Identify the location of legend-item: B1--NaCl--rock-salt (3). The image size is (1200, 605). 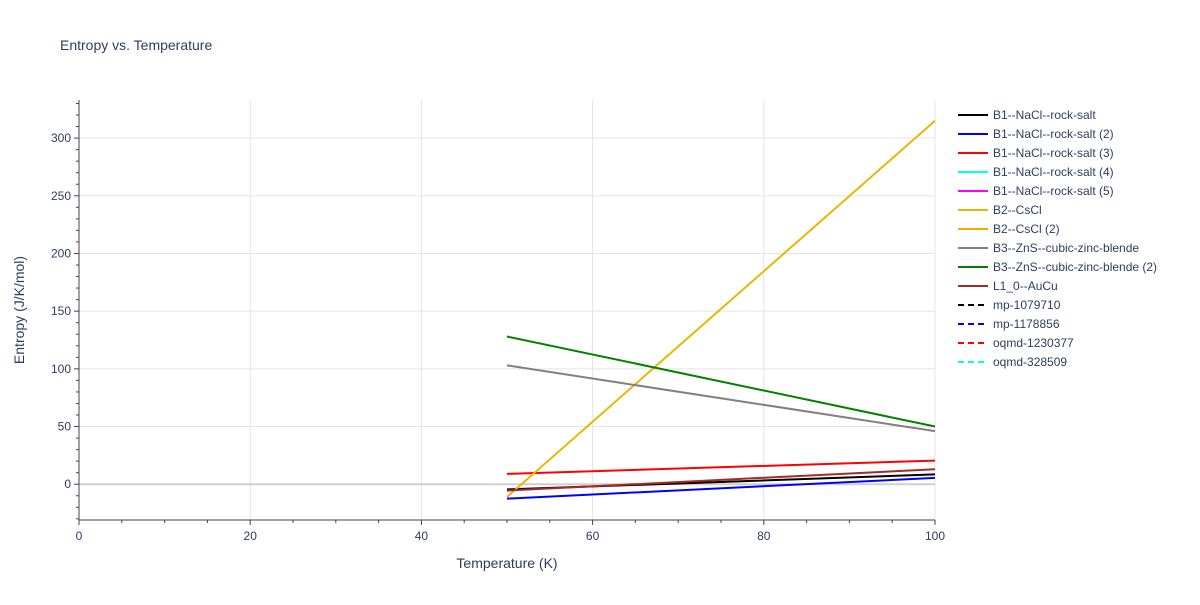
(1036, 153).